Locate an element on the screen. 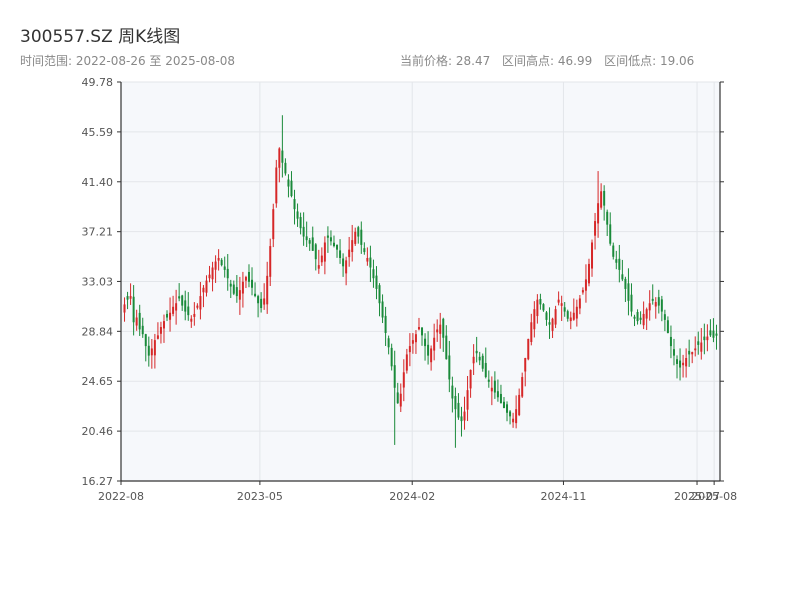 This screenshot has height=600, width=800. x-tick-label: 2022-08 is located at coordinates (121, 496).